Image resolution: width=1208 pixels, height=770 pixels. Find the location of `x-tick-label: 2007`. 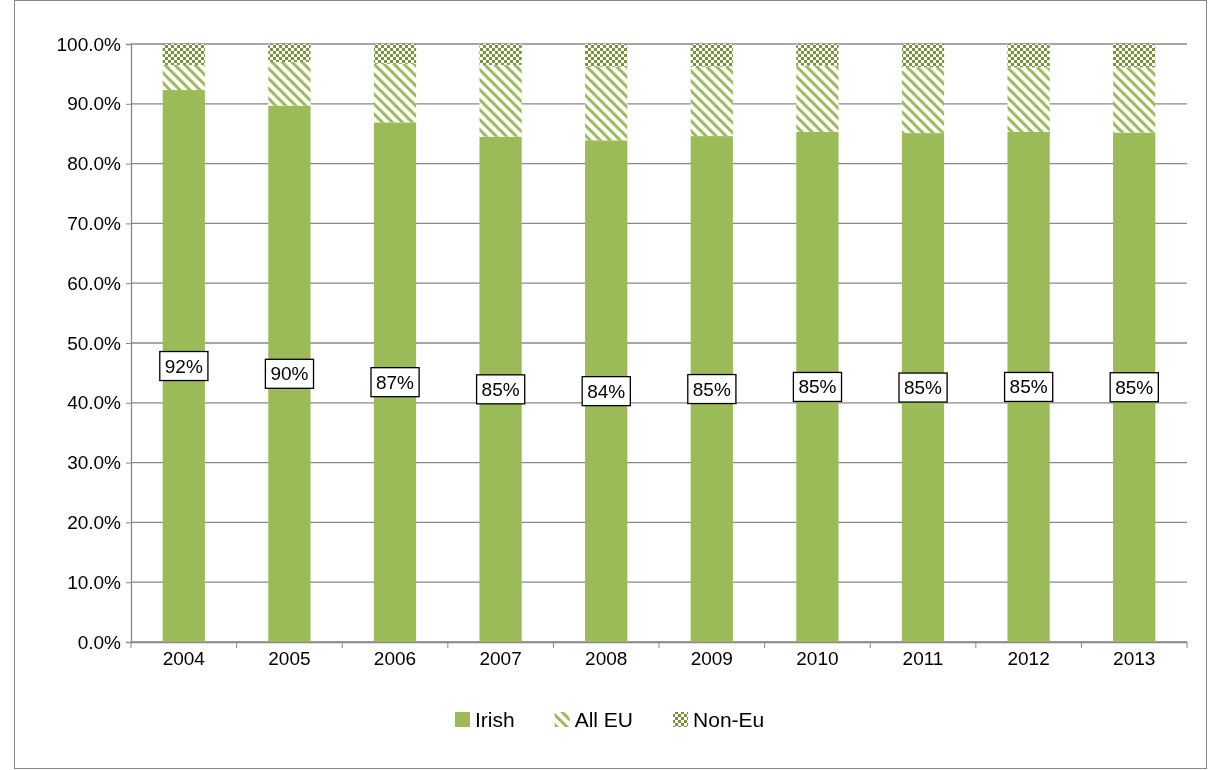

x-tick-label: 2007 is located at coordinates (500, 658).